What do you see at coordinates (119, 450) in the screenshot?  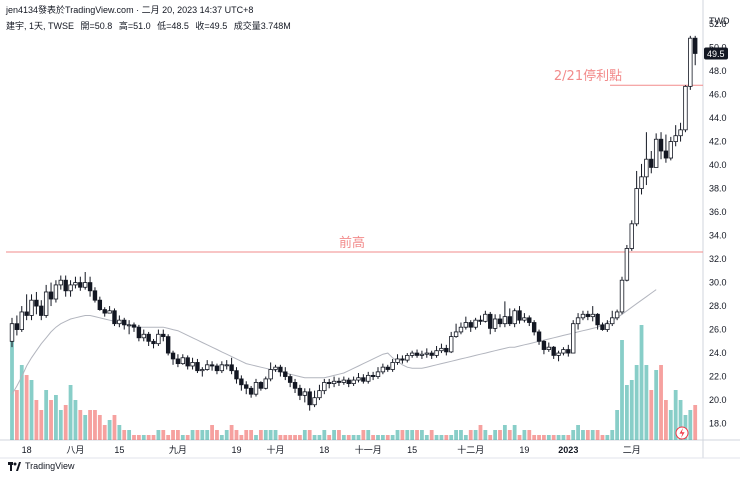 I see `x-tick-label: 15` at bounding box center [119, 450].